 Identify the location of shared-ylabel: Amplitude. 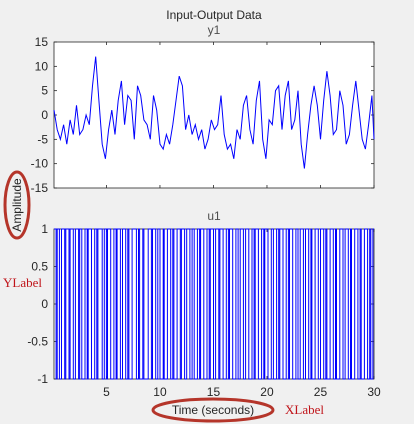
(17, 205).